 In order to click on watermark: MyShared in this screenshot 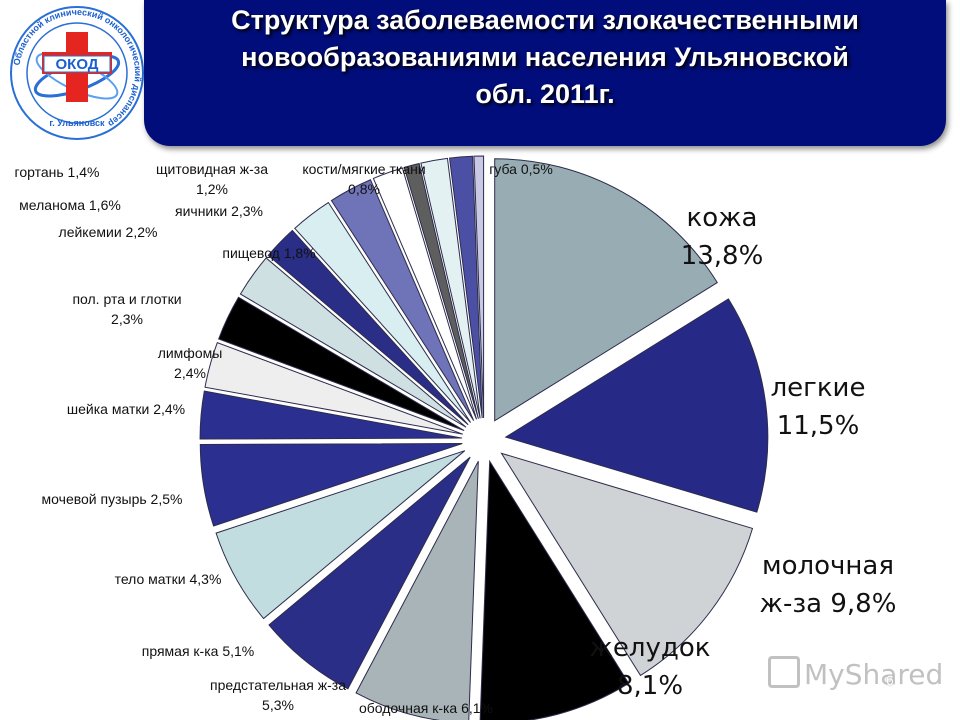, I will do `click(855, 673)`.